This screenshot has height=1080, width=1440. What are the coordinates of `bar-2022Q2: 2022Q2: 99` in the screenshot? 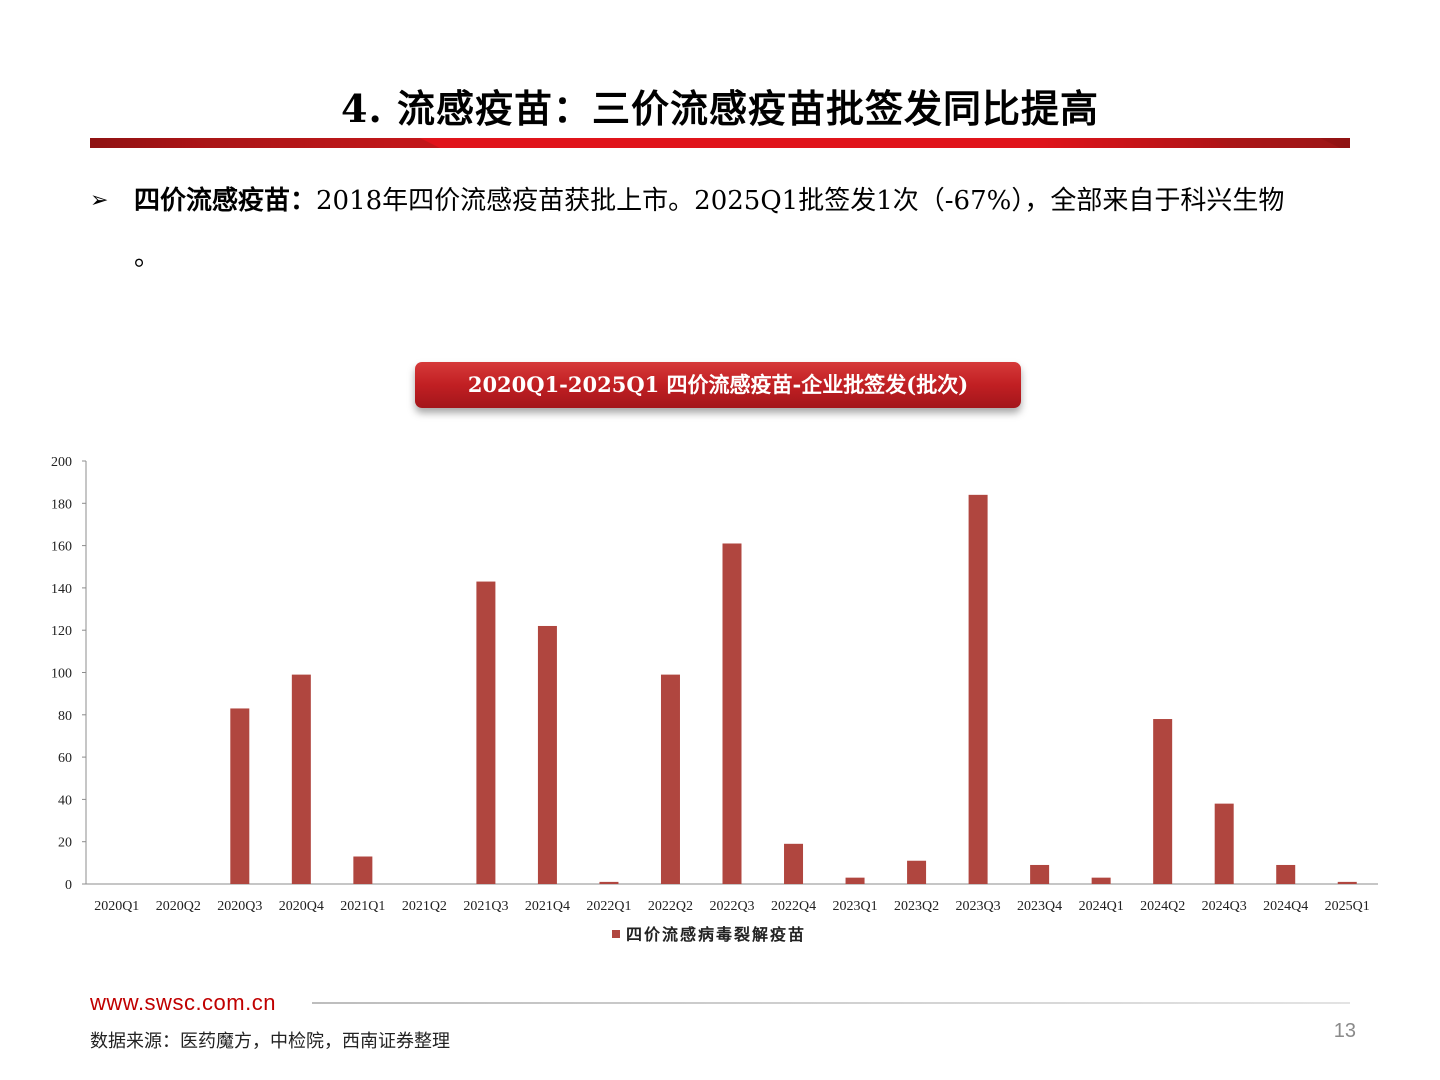 It's located at (670, 779).